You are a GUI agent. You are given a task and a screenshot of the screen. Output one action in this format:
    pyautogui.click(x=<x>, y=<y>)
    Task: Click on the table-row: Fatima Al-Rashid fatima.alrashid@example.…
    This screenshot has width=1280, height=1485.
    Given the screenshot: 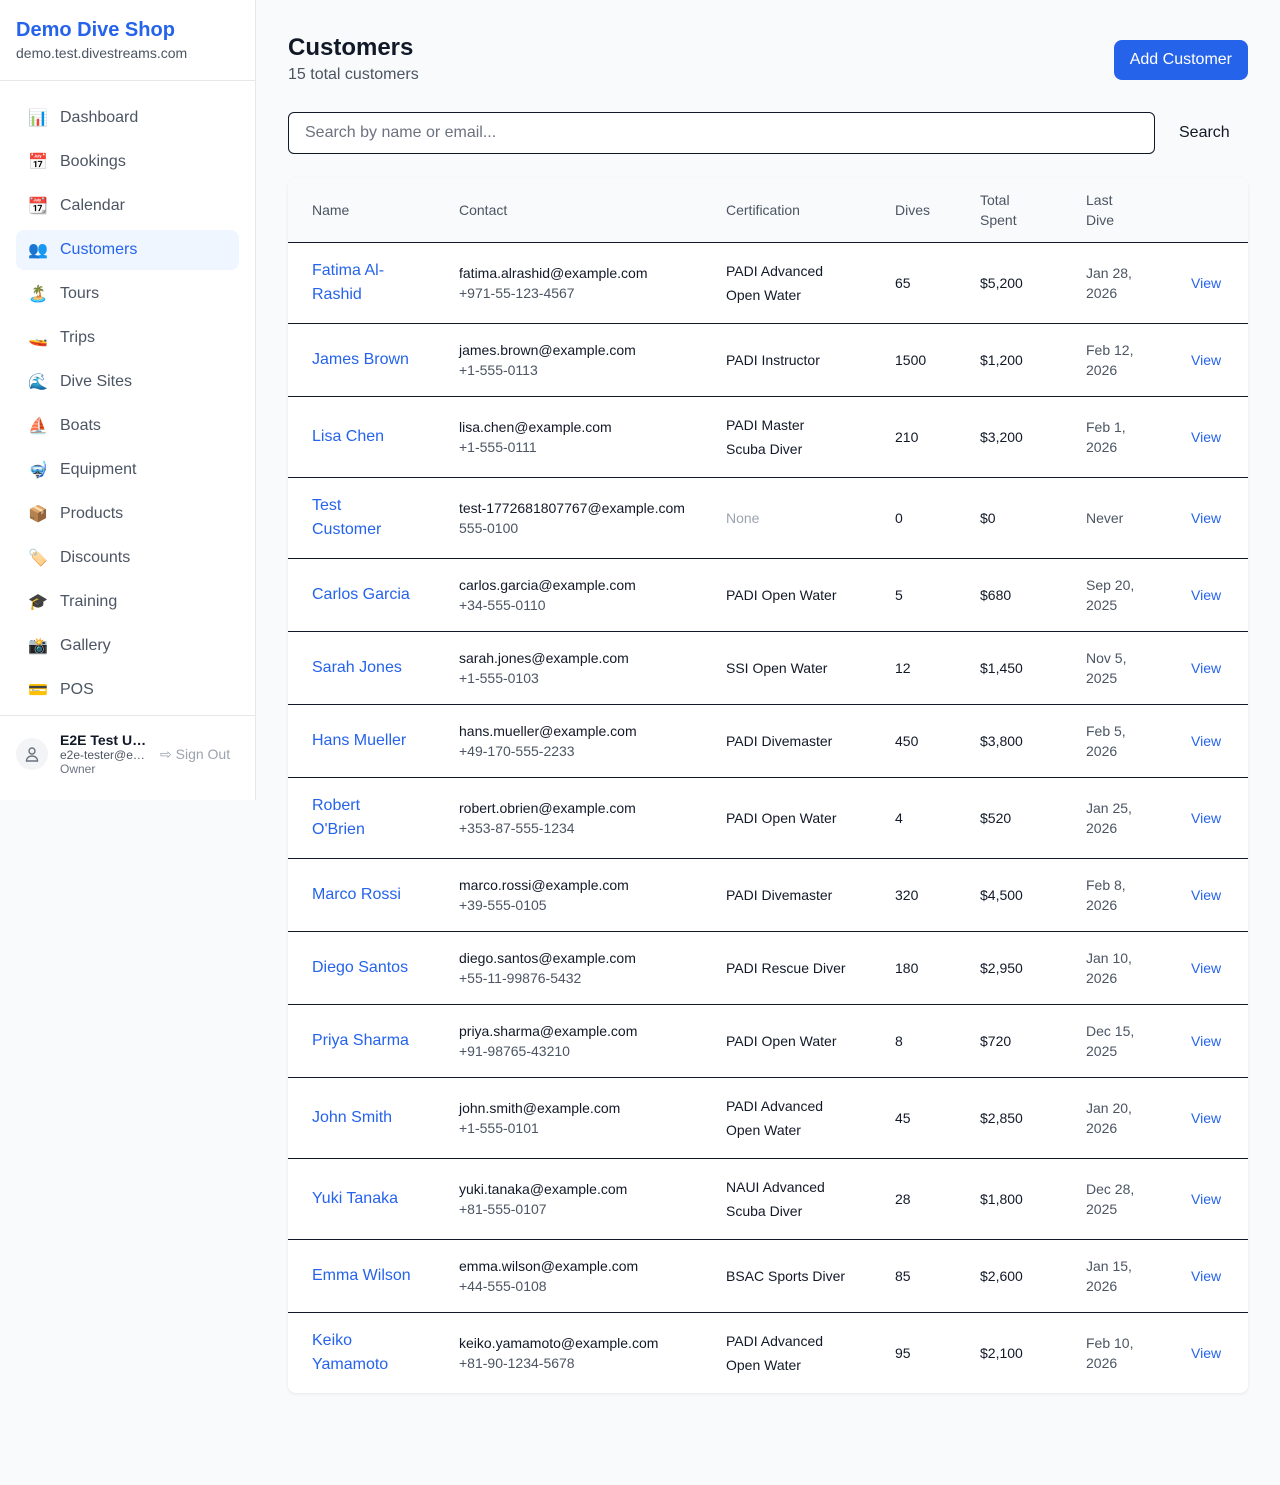 What is the action you would take?
    pyautogui.click(x=768, y=282)
    